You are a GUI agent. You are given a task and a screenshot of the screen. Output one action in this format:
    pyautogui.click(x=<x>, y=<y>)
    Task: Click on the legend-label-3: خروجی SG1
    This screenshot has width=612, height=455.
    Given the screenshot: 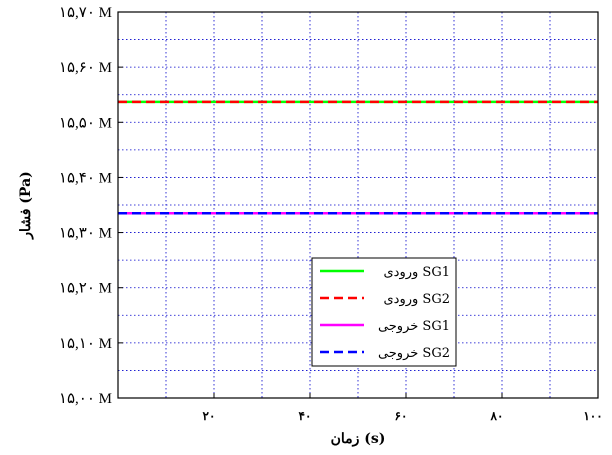 What is the action you would take?
    pyautogui.click(x=414, y=326)
    